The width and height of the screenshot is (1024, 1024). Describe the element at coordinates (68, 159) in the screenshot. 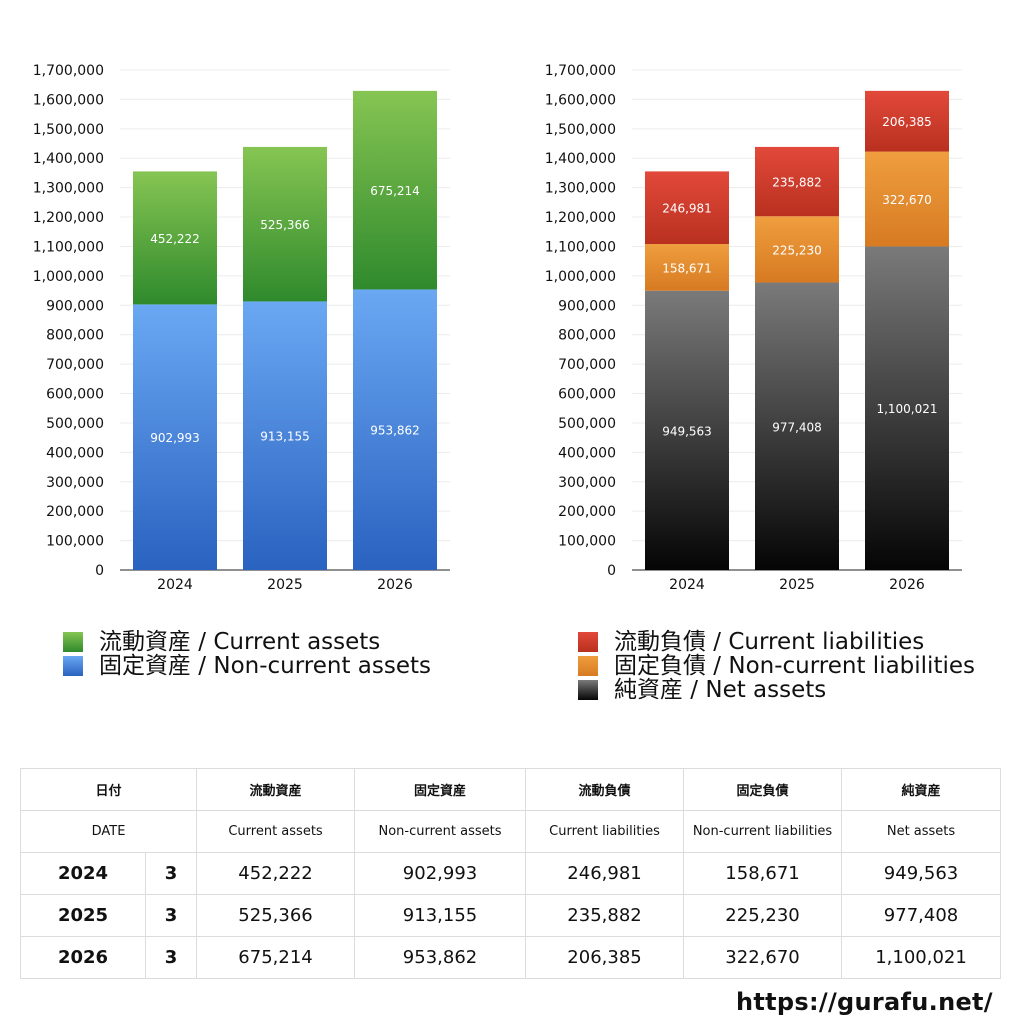

I see `assets-chart-y-tick-label: 1,400,000` at that location.